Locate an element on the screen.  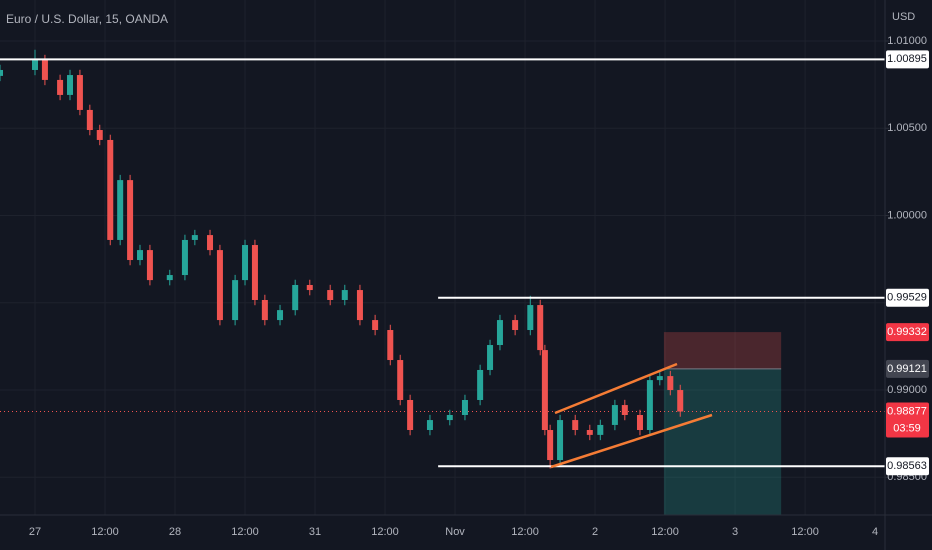
x-tick-label: 27 is located at coordinates (35, 532).